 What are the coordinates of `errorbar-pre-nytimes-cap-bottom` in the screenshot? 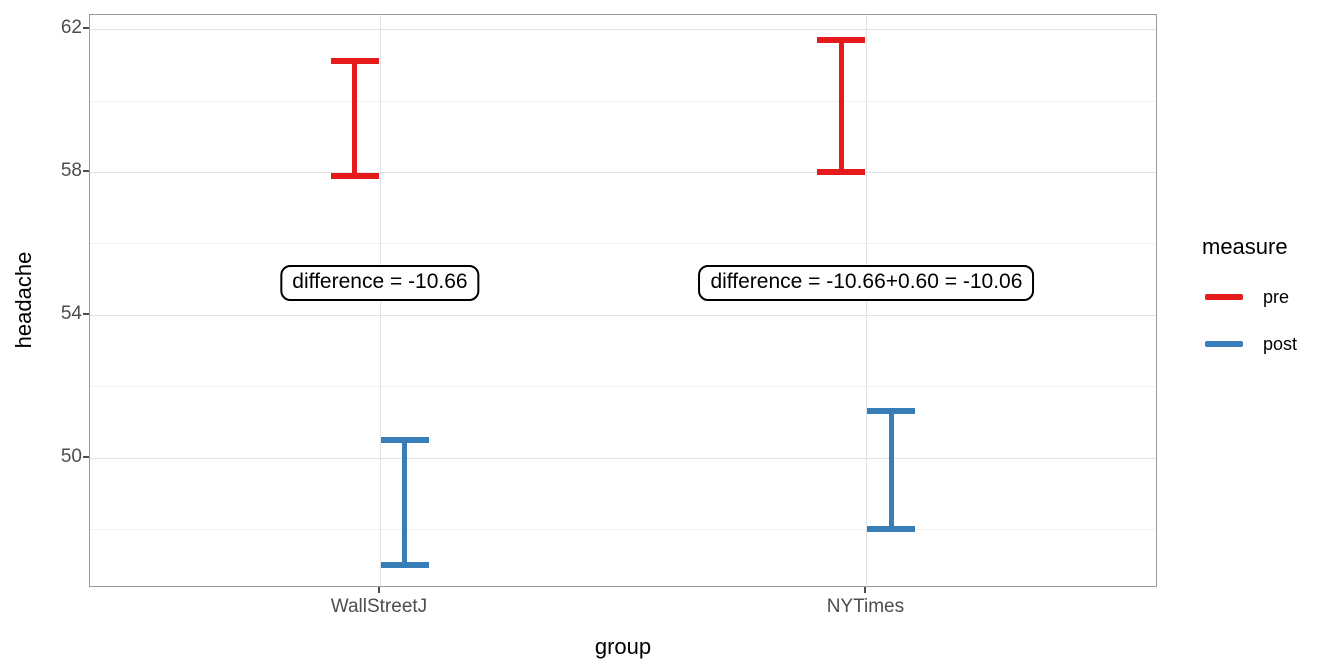 It's located at (841, 172).